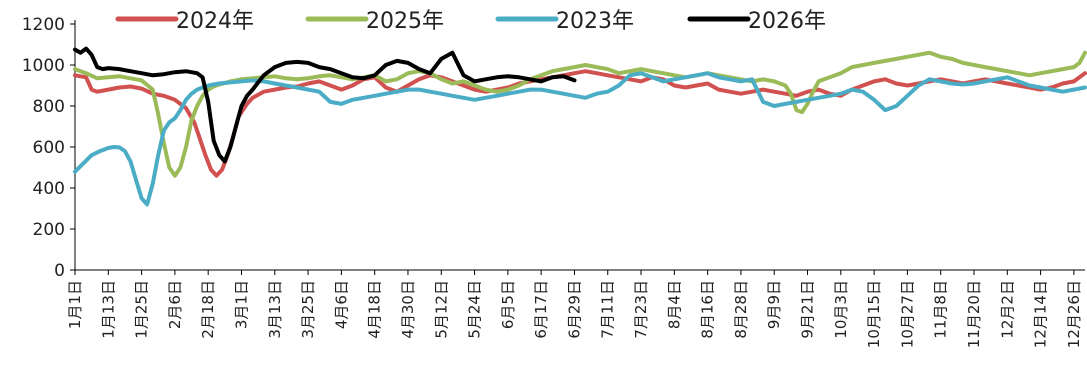 This screenshot has height=380, width=1087. What do you see at coordinates (1074, 314) in the screenshot?
I see `x-tick-label: 12月26日` at bounding box center [1074, 314].